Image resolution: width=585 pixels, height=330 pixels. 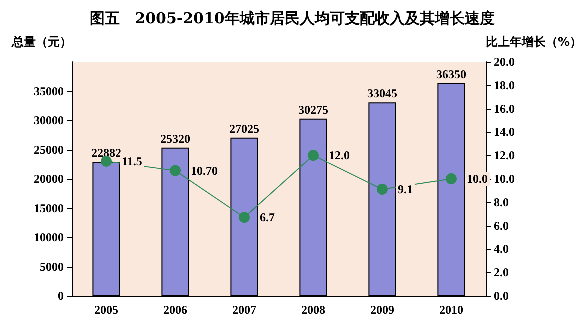 What do you see at coordinates (504, 155) in the screenshot?
I see `y2-tick-label: 12.0` at bounding box center [504, 155].